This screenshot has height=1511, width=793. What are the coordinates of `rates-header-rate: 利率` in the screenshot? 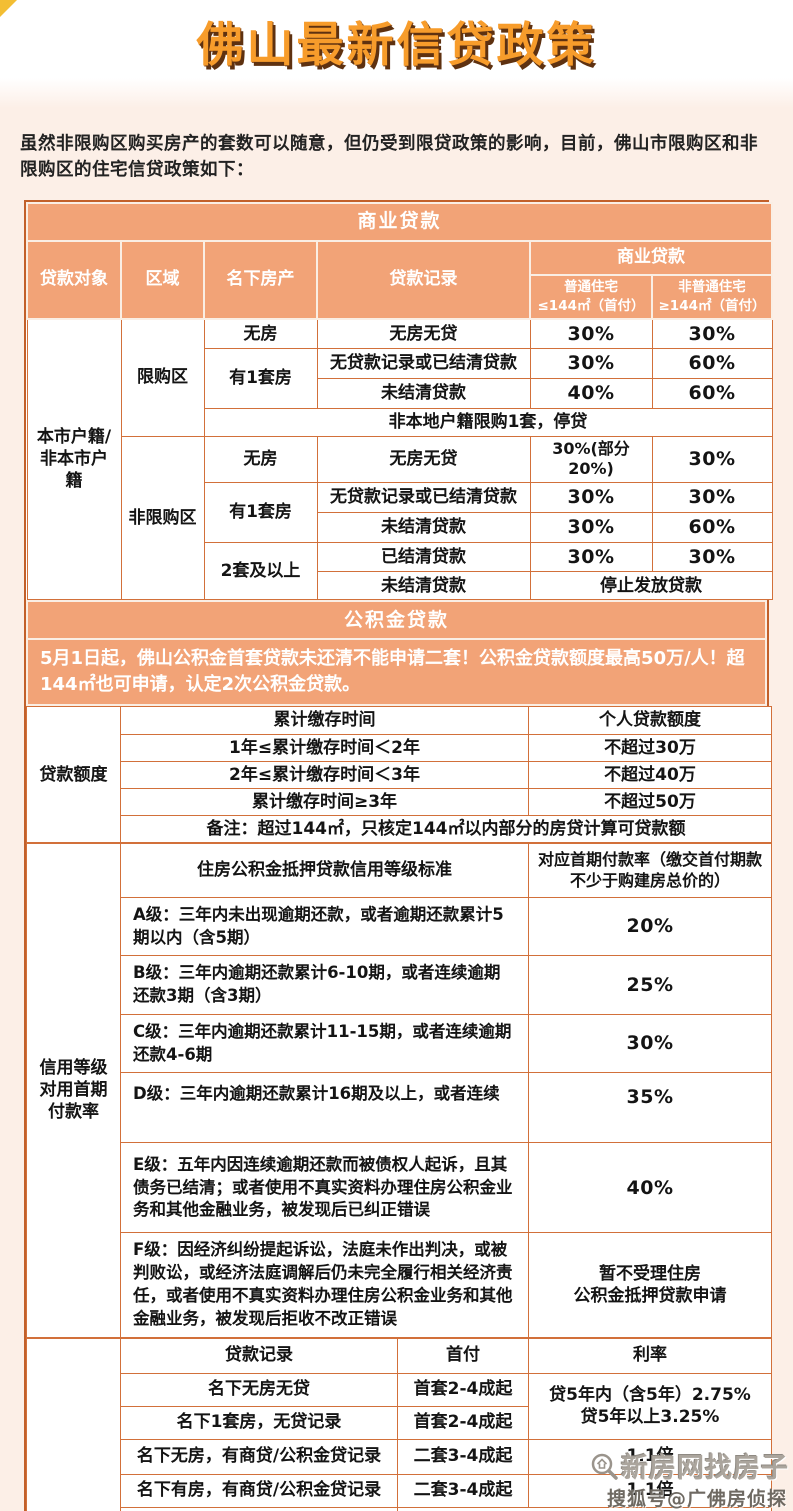 It's located at (650, 1355).